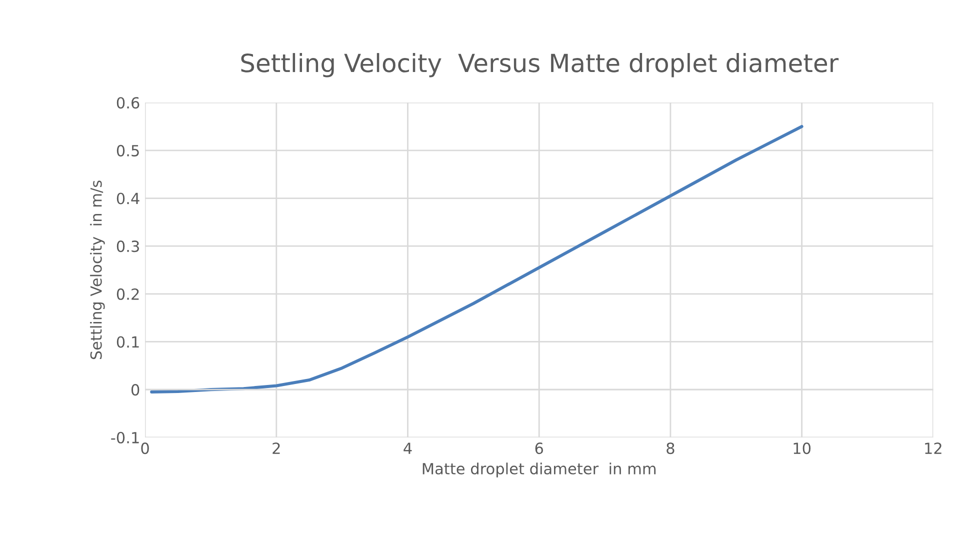  I want to click on y-tick-label: 0.6, so click(128, 103).